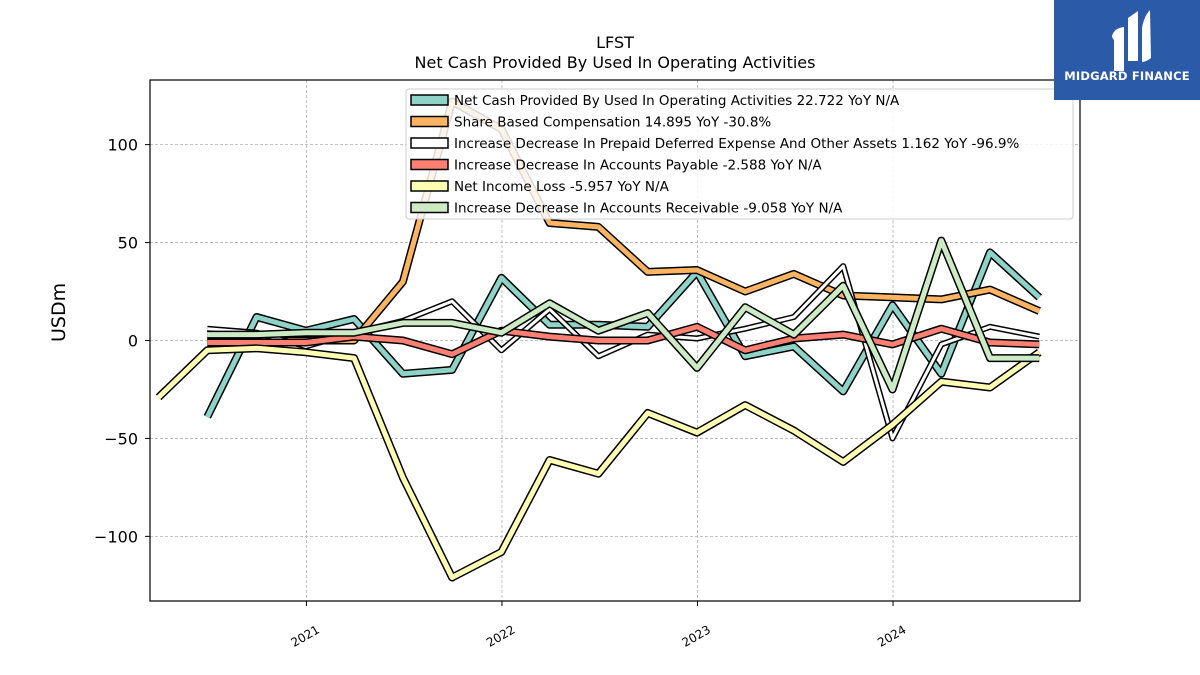  What do you see at coordinates (1131, 40) in the screenshot?
I see `midgard-logo-icon` at bounding box center [1131, 40].